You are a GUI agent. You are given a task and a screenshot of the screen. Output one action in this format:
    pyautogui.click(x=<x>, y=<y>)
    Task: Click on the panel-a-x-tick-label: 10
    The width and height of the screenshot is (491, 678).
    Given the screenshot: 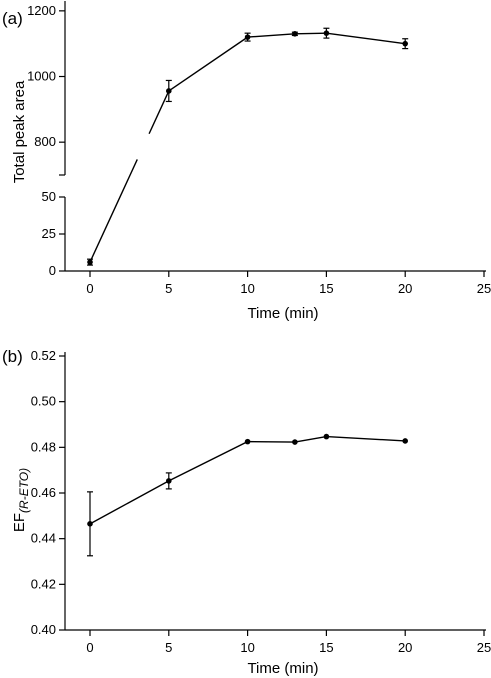 What is the action you would take?
    pyautogui.click(x=247, y=288)
    